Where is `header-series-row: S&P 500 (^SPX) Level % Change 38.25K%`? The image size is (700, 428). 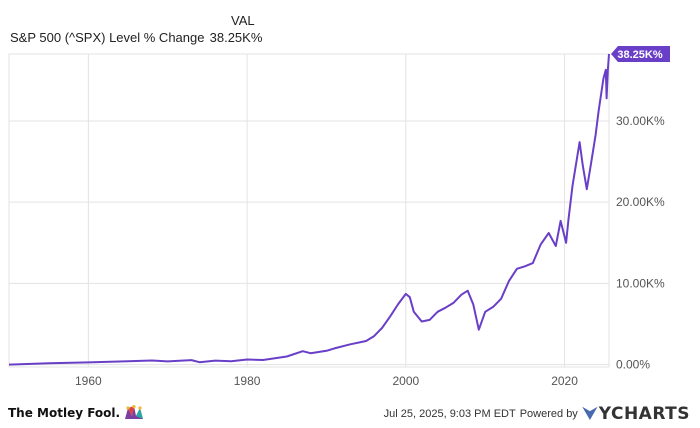
header-series-row: S&P 500 (^SPX) Level % Change 38.25K% is located at coordinates (136, 37).